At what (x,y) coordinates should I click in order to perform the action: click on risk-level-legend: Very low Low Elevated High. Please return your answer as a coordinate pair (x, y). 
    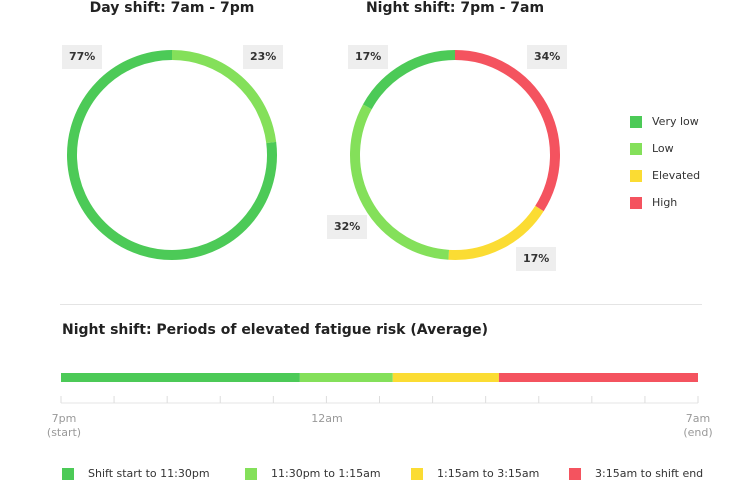
    Looking at the image, I should click on (665, 162).